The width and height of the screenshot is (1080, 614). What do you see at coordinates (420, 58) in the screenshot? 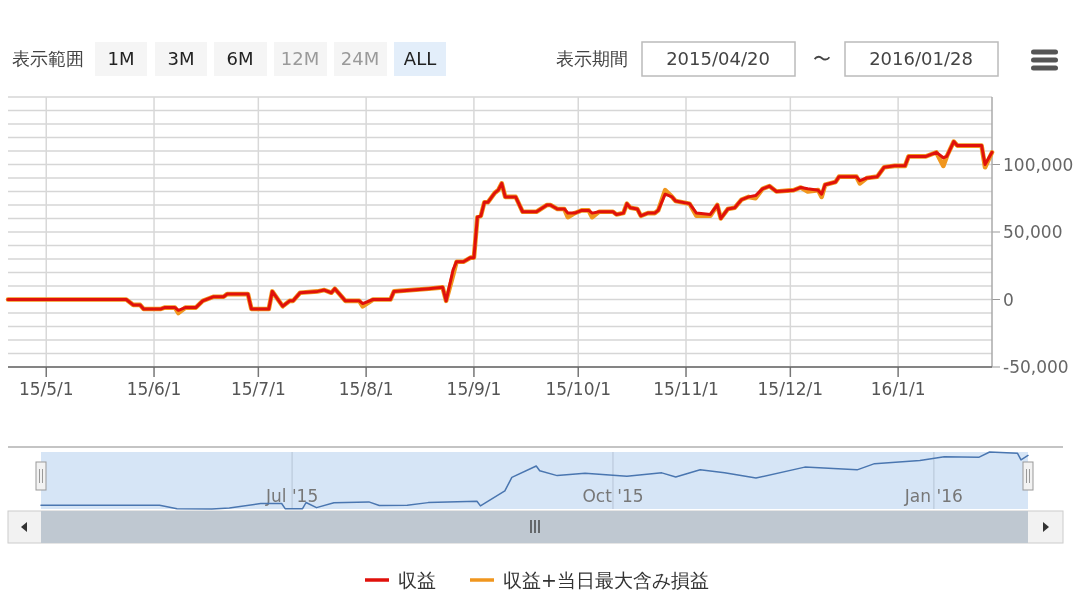
I see `text: ALL` at bounding box center [420, 58].